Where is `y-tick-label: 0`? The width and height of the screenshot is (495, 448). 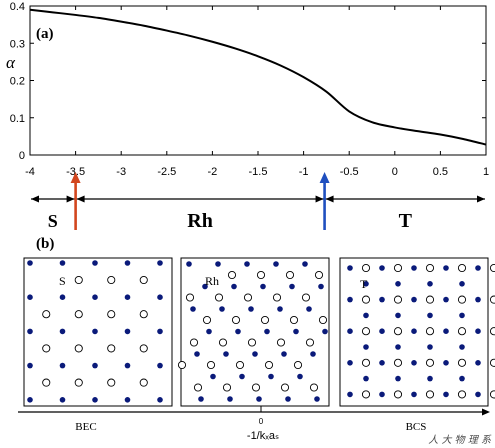 y-tick-label: 0 is located at coordinates (22, 156).